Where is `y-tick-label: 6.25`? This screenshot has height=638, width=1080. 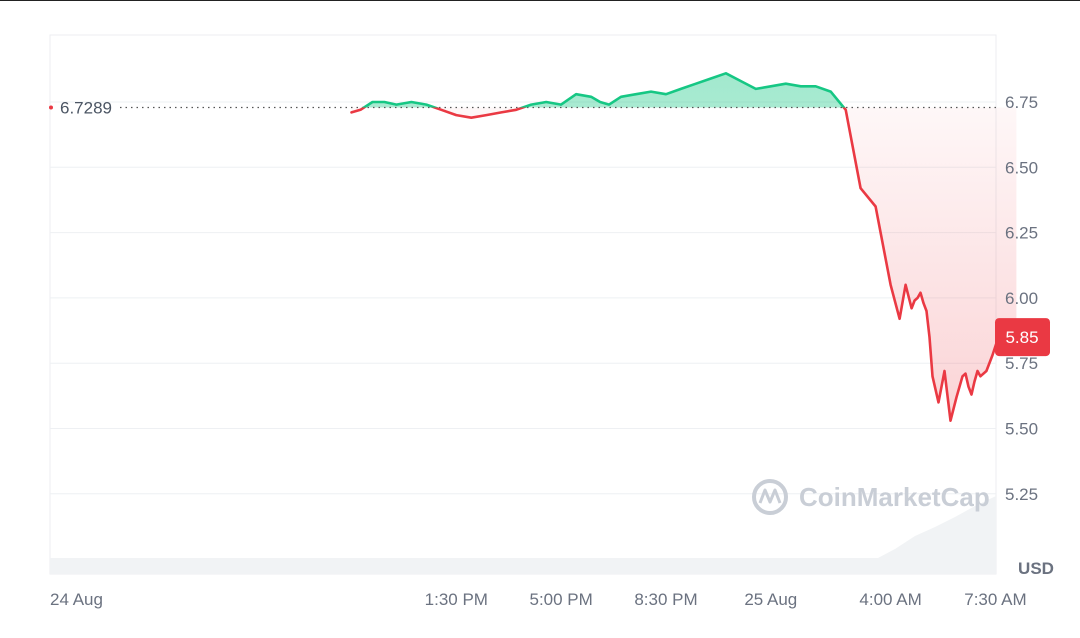 y-tick-label: 6.25 is located at coordinates (1021, 233).